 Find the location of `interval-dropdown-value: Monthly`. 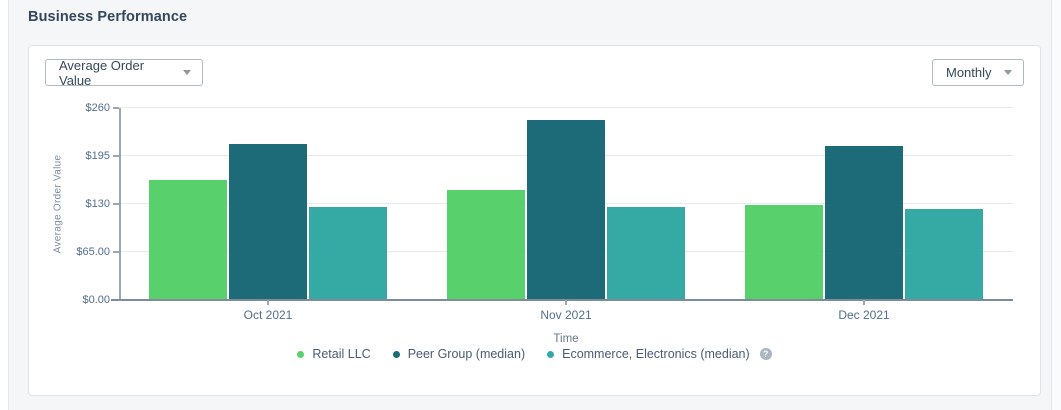

interval-dropdown-value: Monthly is located at coordinates (969, 72).